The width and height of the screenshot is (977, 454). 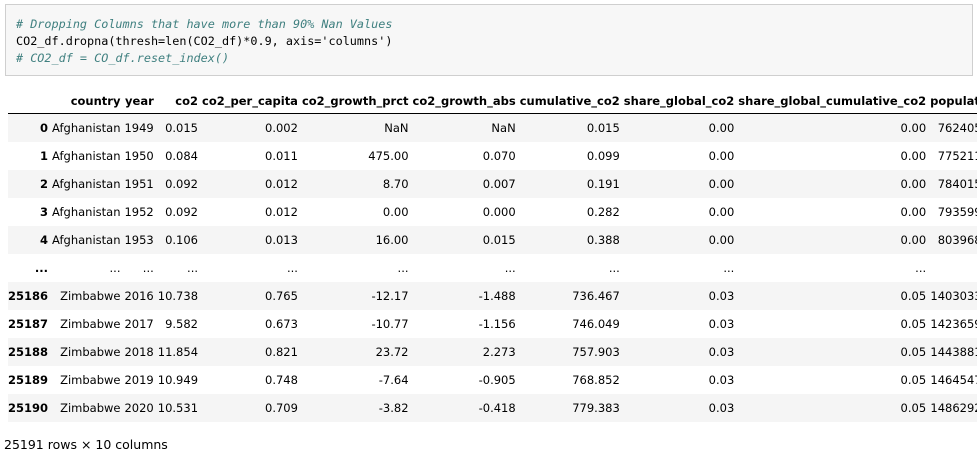 What do you see at coordinates (139, 156) in the screenshot?
I see `table-cell: 1950` at bounding box center [139, 156].